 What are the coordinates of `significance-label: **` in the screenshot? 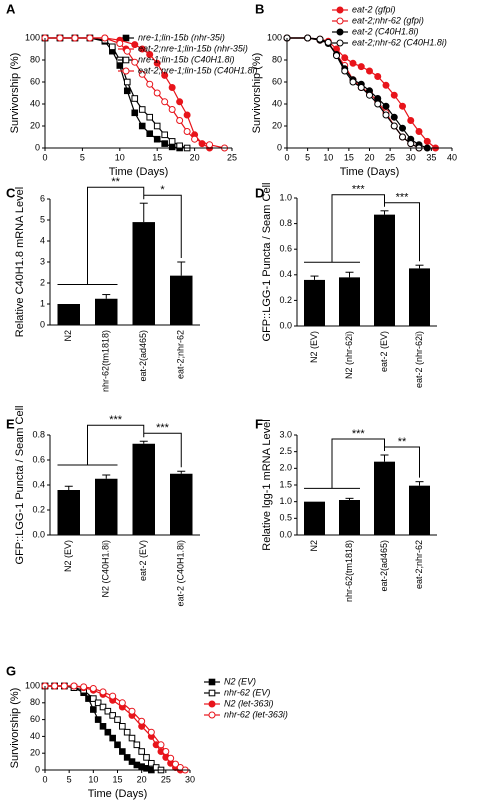 It's located at (402, 442).